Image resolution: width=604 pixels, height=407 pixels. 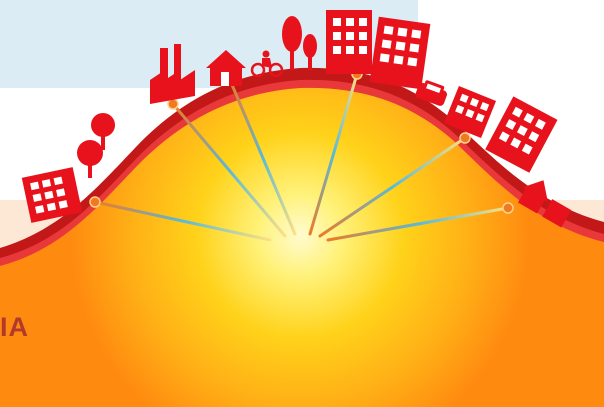 I want to click on cyclist-icon, so click(x=267, y=64).